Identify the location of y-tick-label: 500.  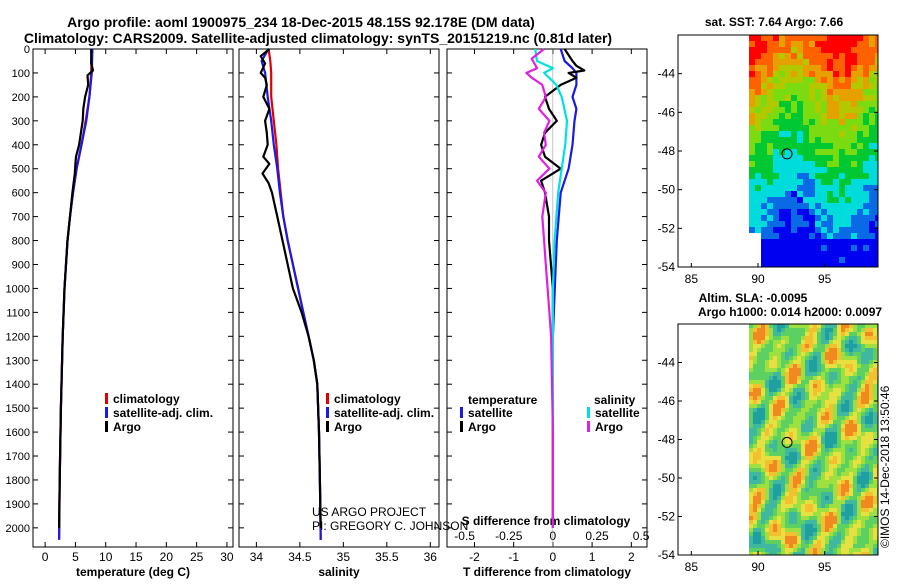
(21, 170).